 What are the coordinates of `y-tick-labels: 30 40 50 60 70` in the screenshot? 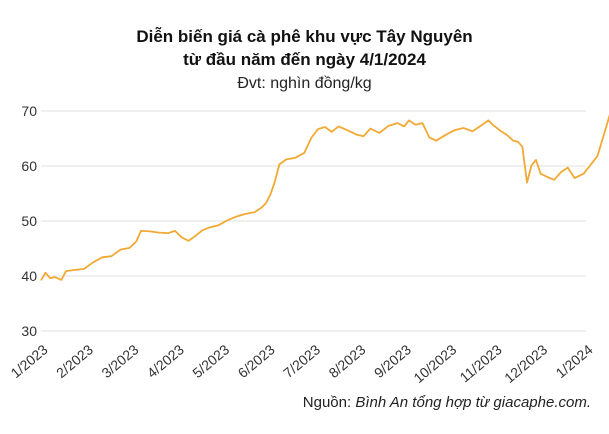 It's located at (29, 221).